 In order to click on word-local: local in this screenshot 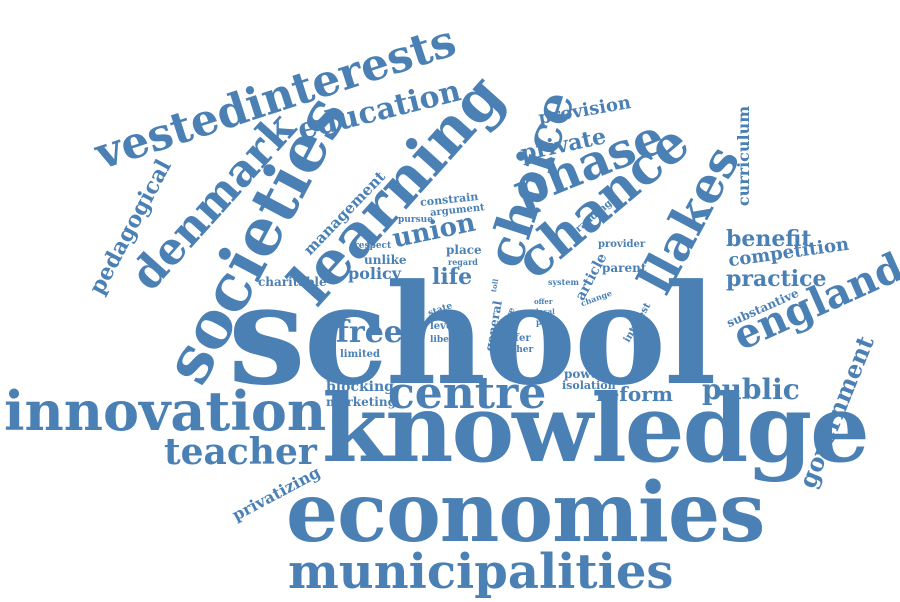, I will do `click(545, 311)`.